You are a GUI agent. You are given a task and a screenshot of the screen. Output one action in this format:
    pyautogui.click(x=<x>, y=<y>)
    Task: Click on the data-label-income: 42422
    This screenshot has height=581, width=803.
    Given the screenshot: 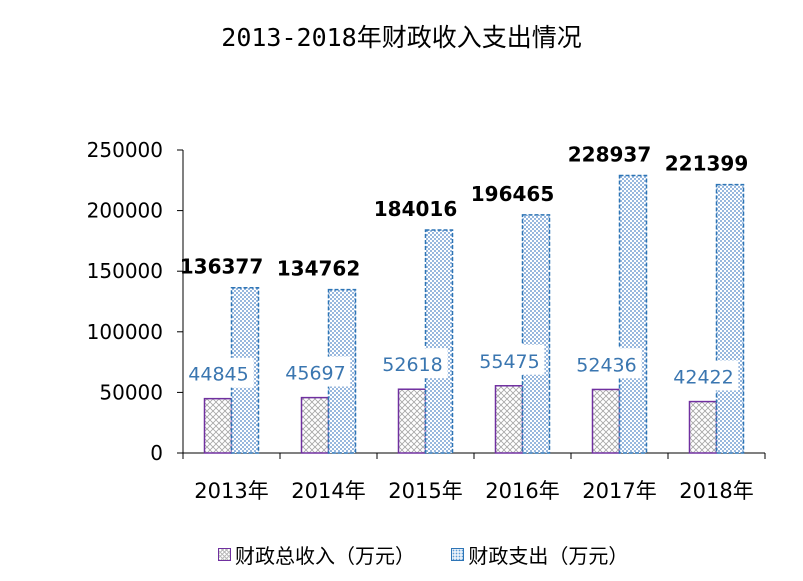 What is the action you would take?
    pyautogui.click(x=703, y=378)
    